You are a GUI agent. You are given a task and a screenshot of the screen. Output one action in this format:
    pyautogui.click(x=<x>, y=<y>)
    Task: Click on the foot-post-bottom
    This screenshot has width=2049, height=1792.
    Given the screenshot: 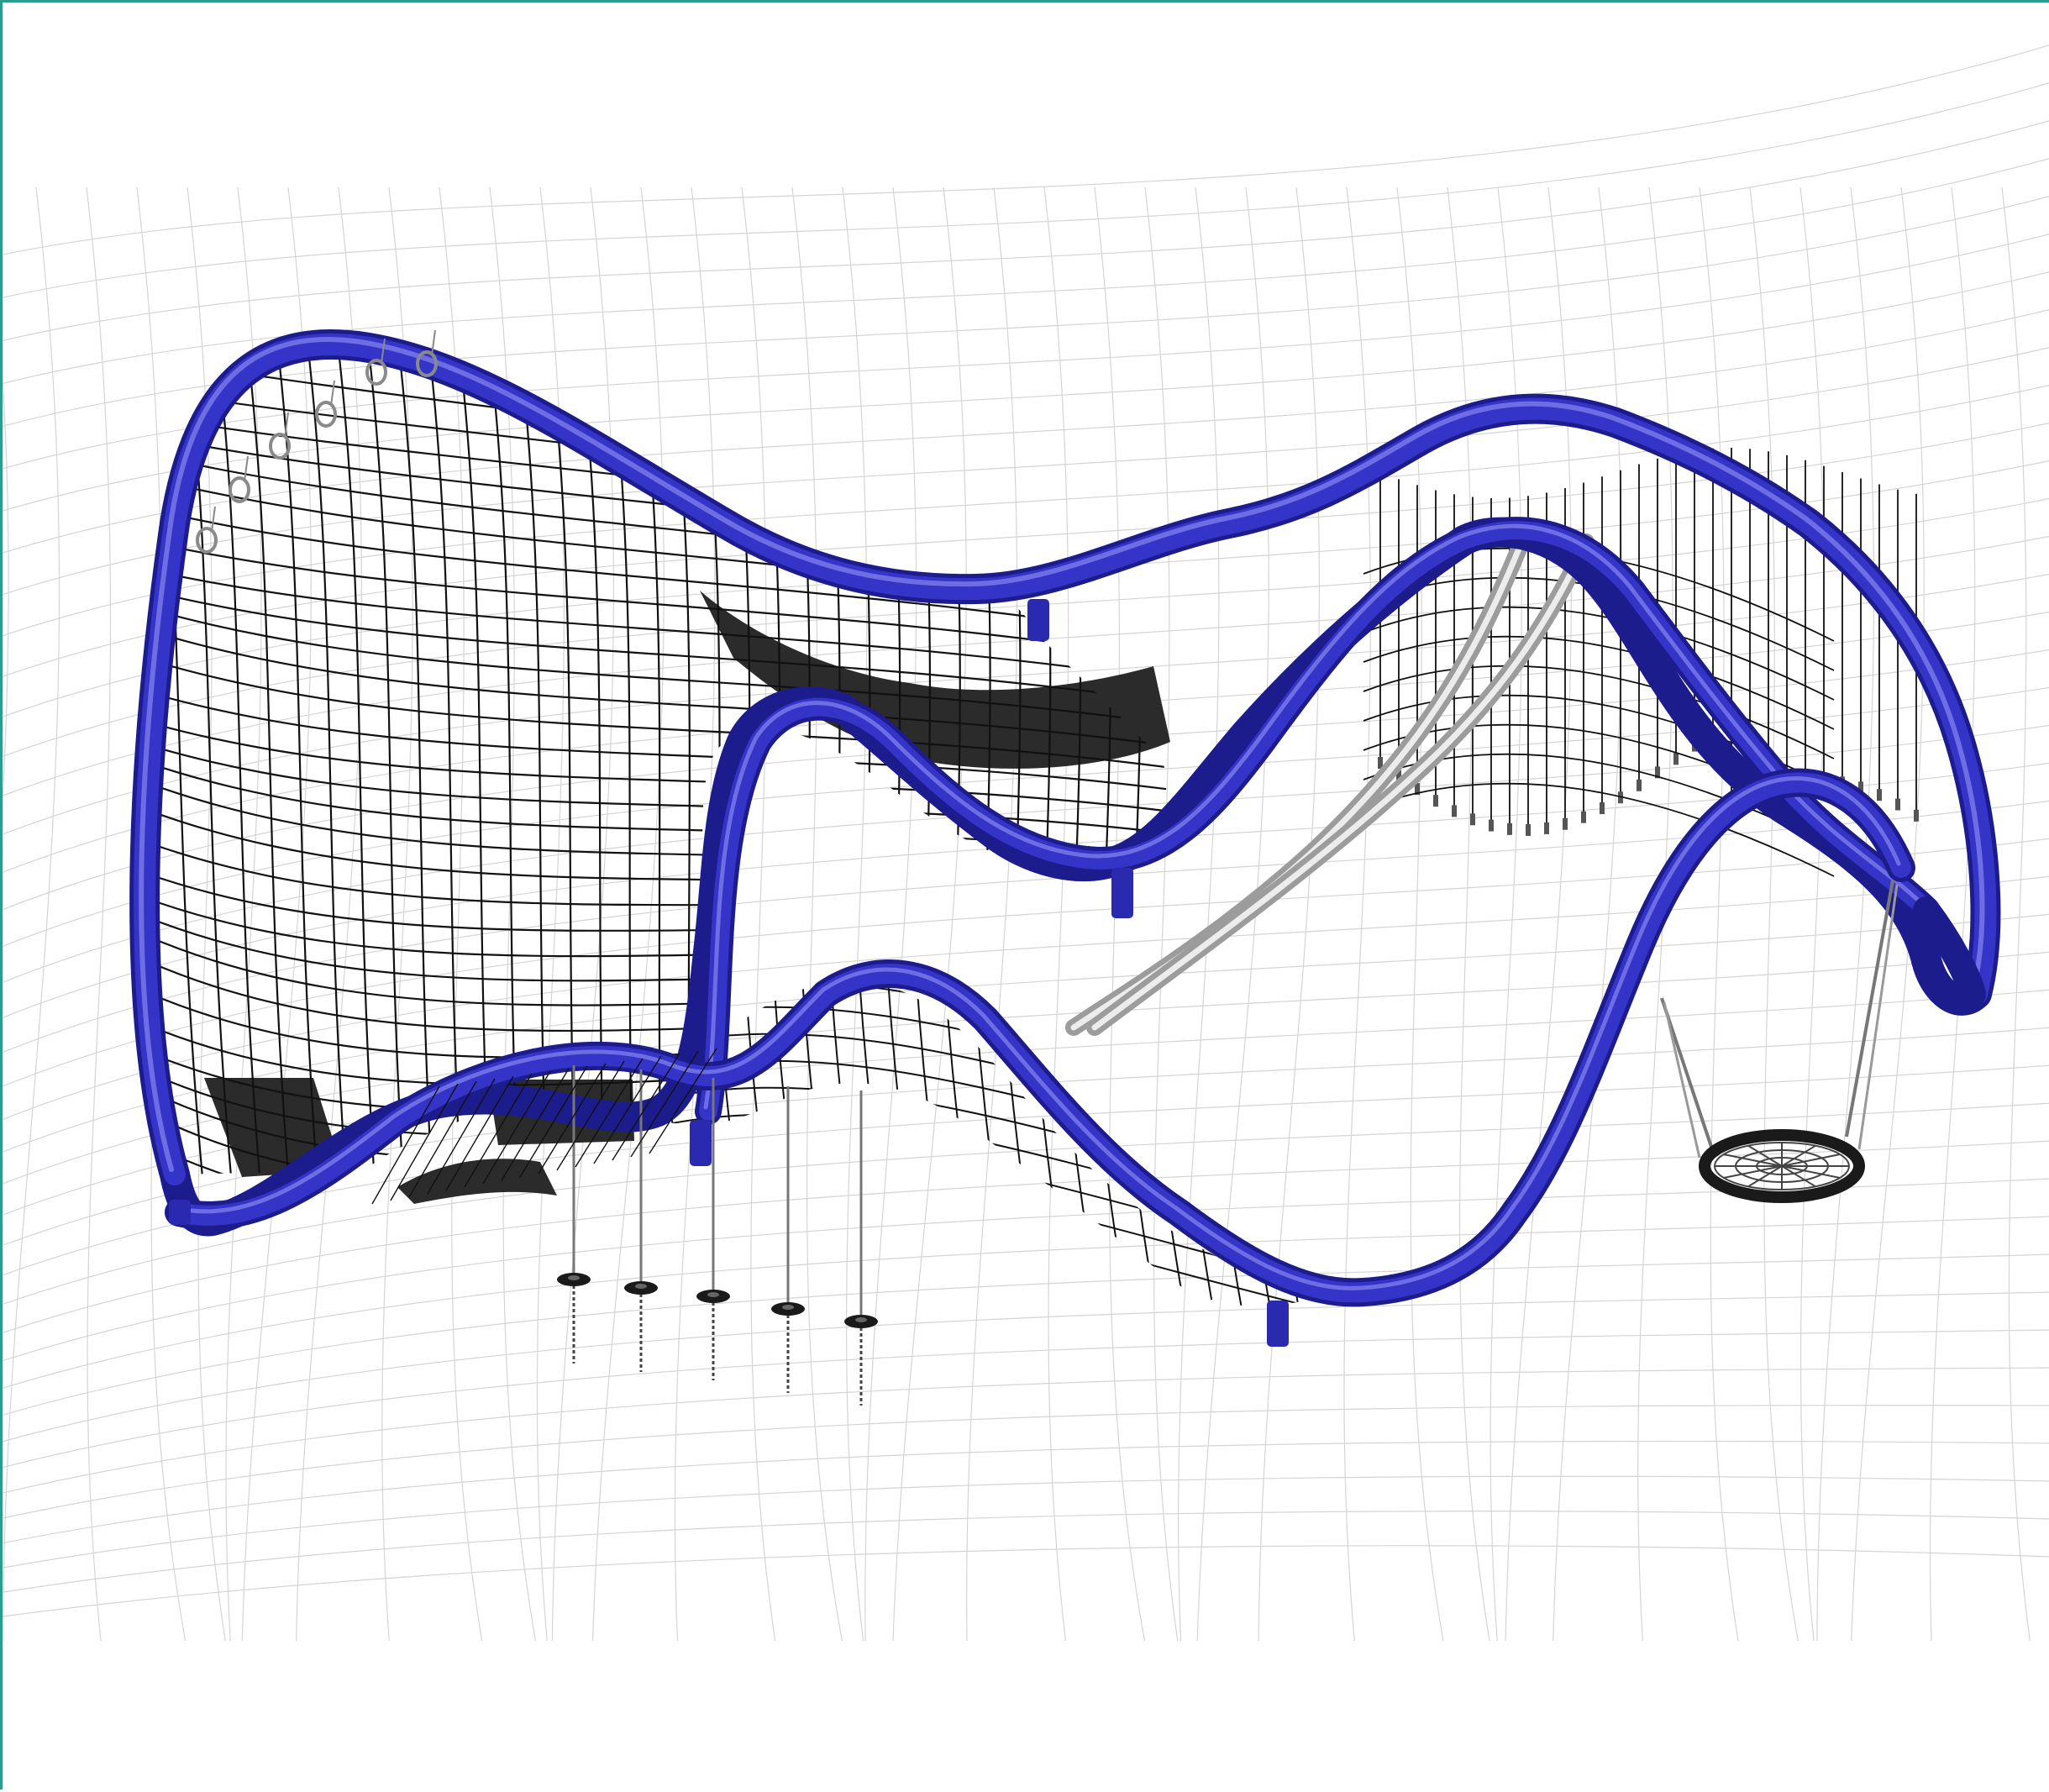 What is the action you would take?
    pyautogui.click(x=1278, y=1324)
    